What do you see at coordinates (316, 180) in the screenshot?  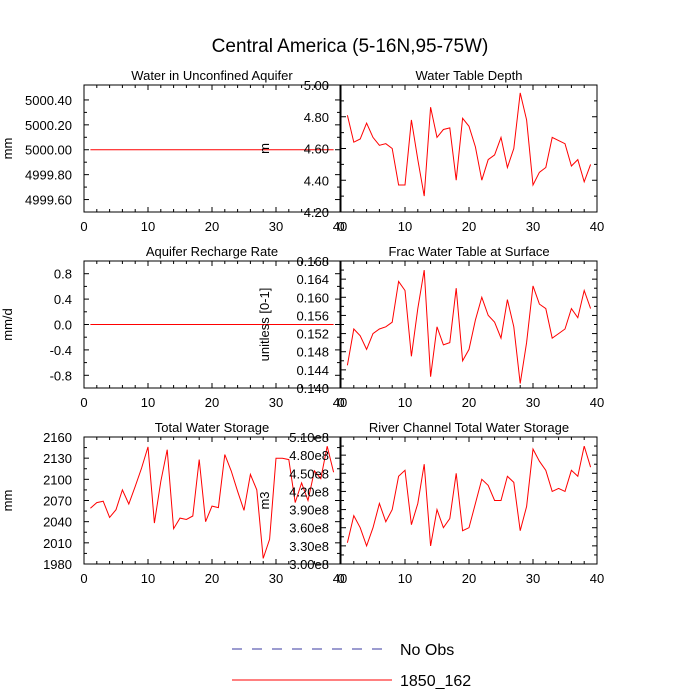 I see `y-tick-label: 4.40` at bounding box center [316, 180].